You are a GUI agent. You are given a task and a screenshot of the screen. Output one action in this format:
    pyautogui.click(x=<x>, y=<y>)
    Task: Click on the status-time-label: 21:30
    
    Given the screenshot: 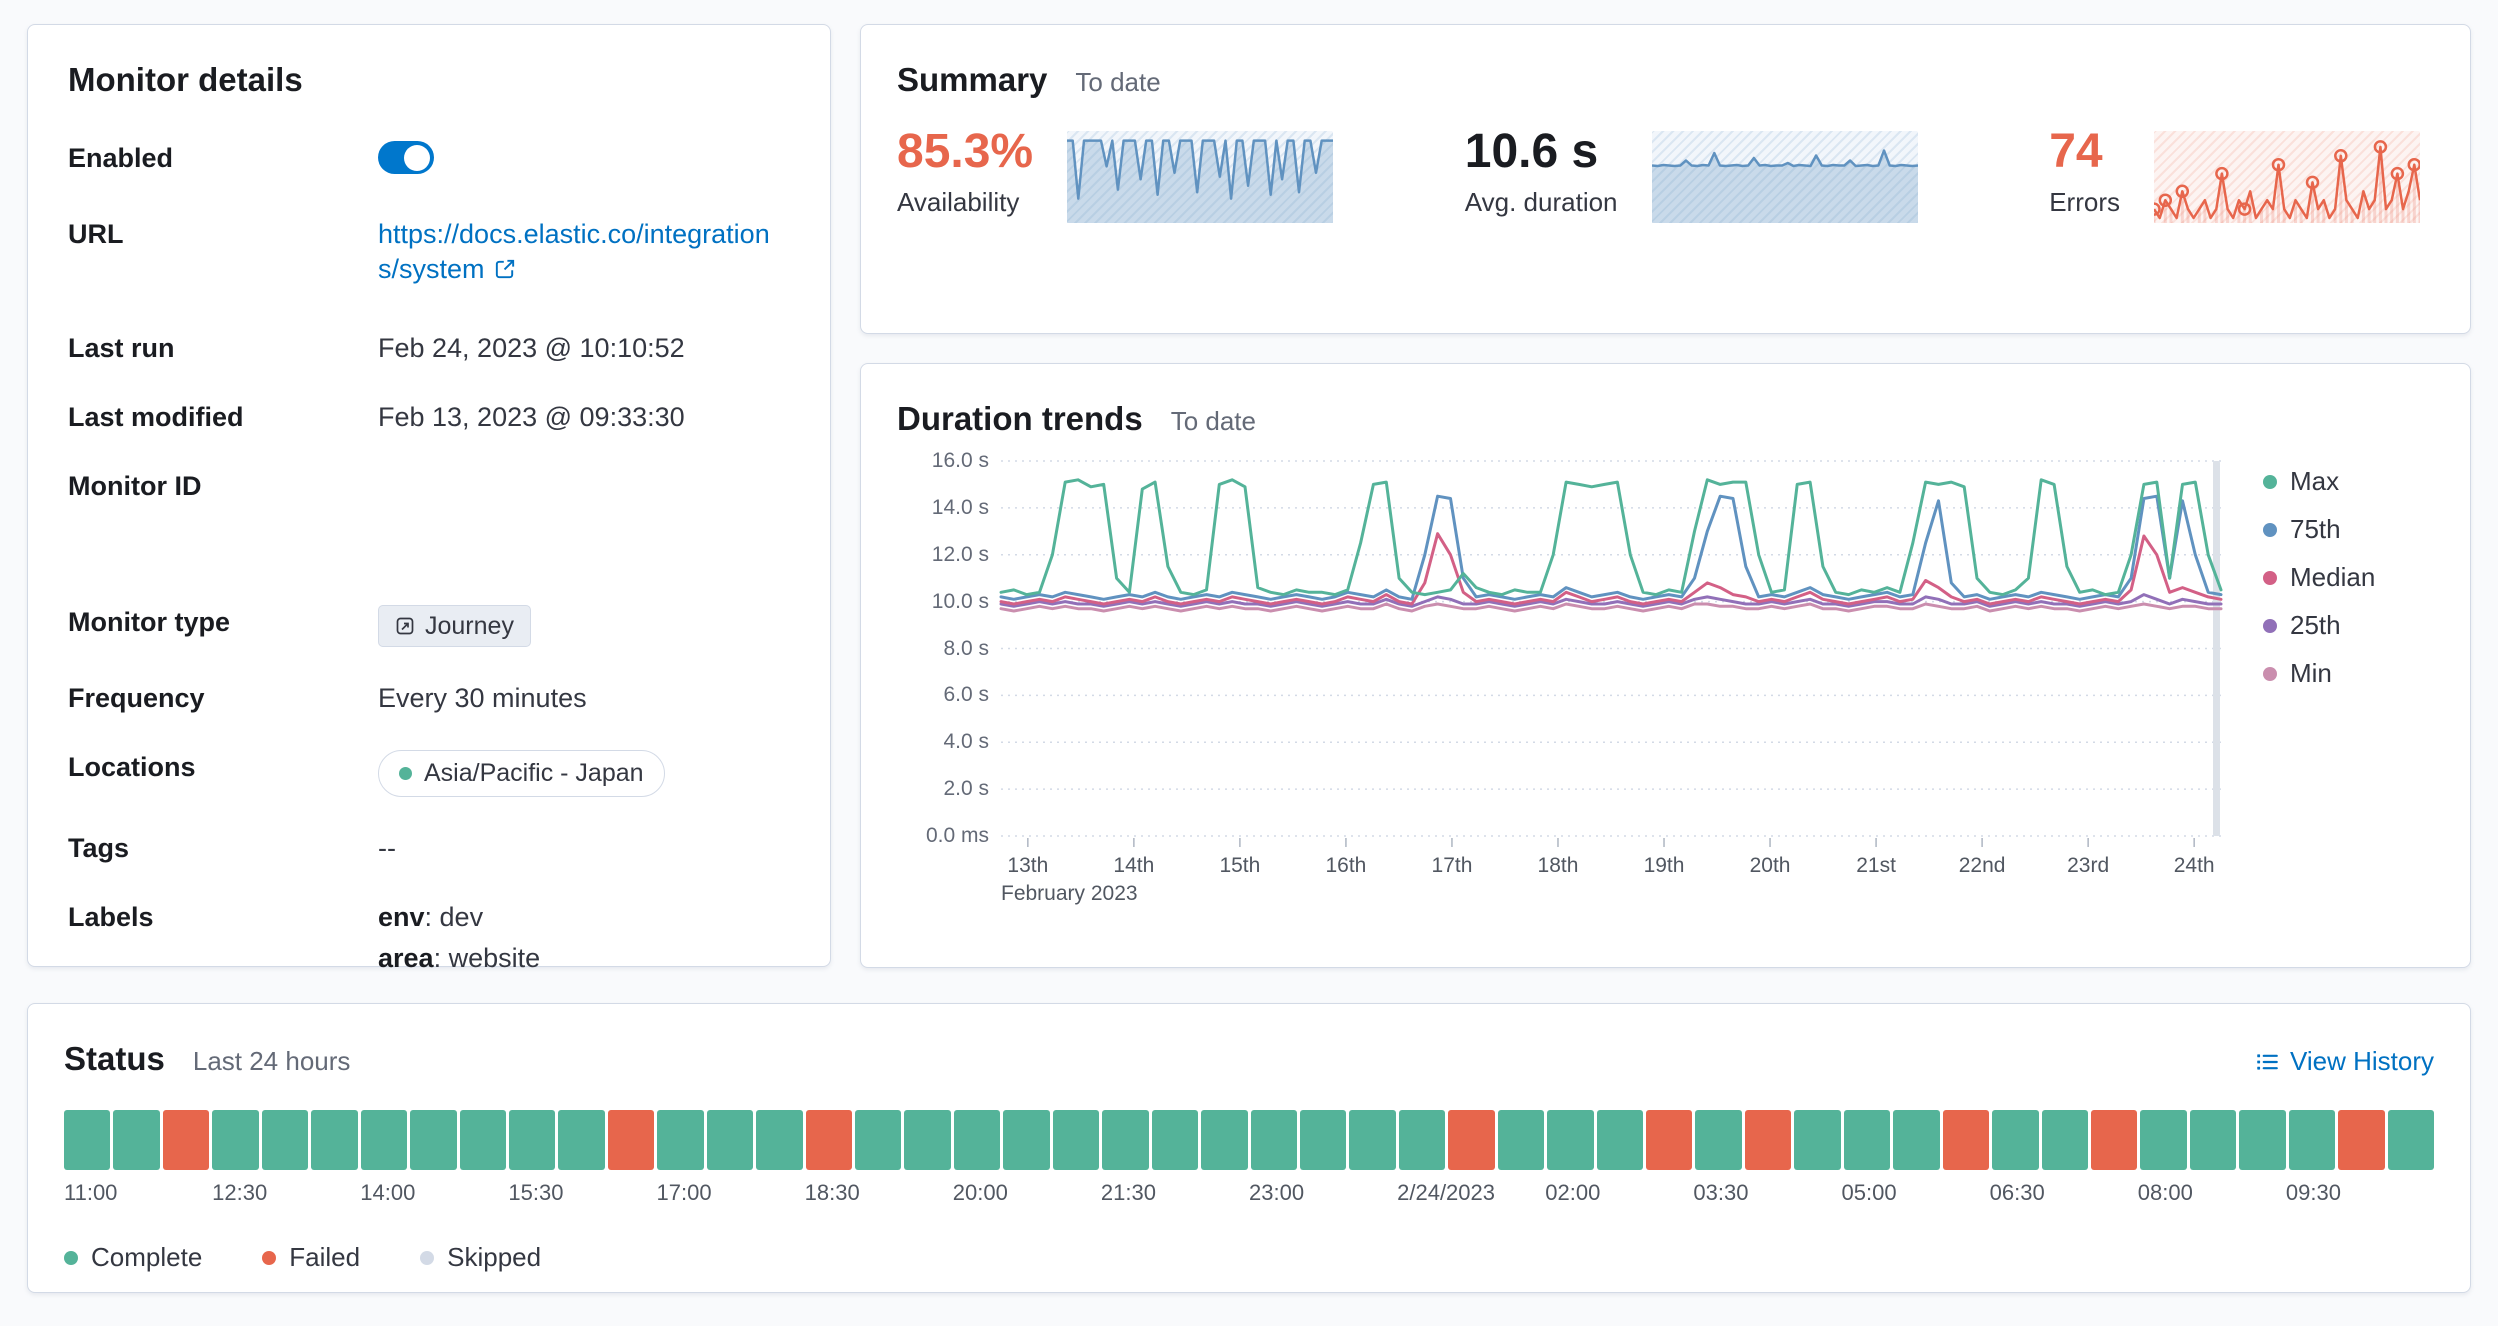 What is the action you would take?
    pyautogui.click(x=1128, y=1192)
    